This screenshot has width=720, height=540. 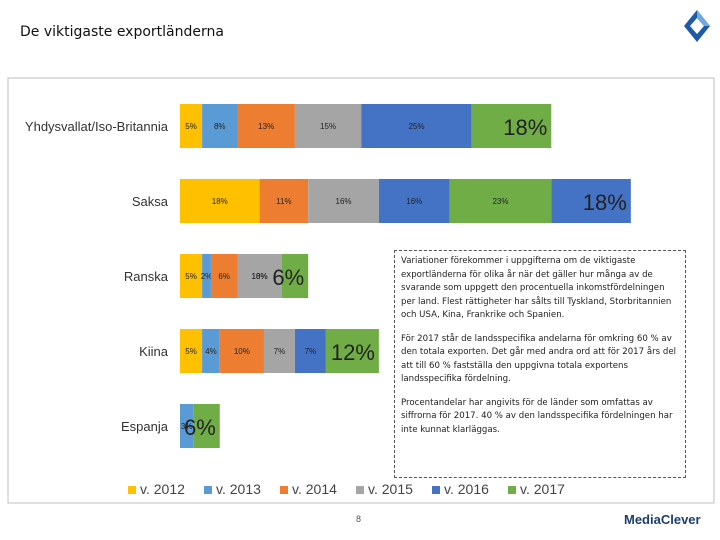 I want to click on category-label: Espanja, so click(x=145, y=426).